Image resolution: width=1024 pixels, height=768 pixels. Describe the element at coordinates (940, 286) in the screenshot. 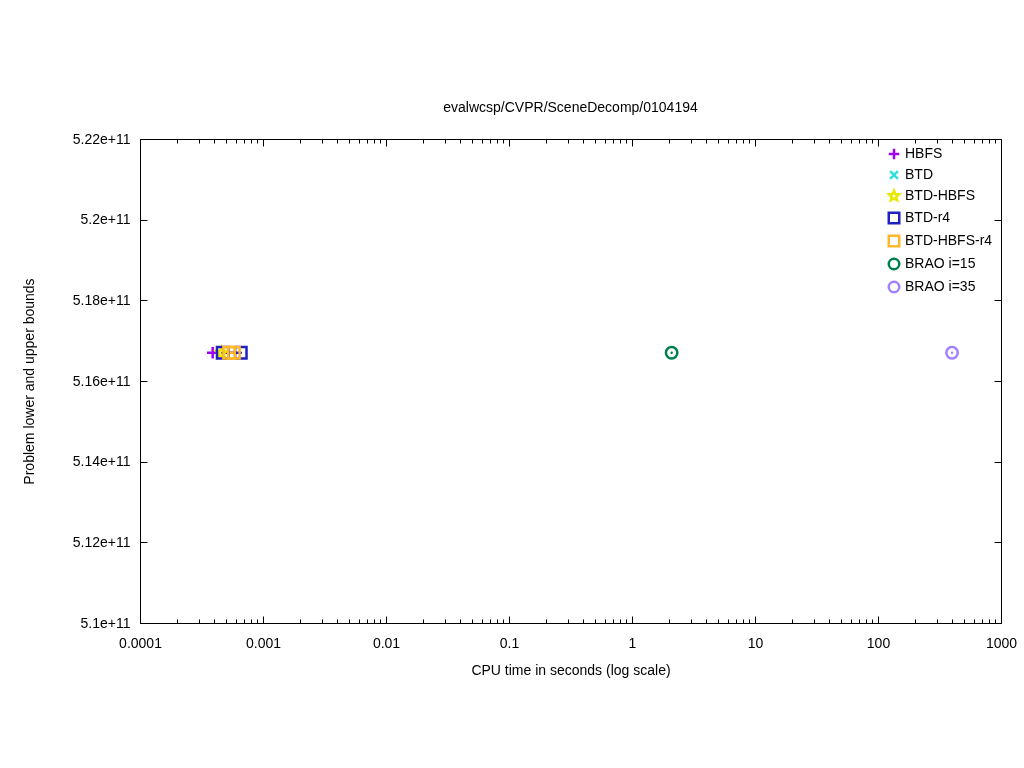

I see `legend-label: BRAO i=35` at that location.